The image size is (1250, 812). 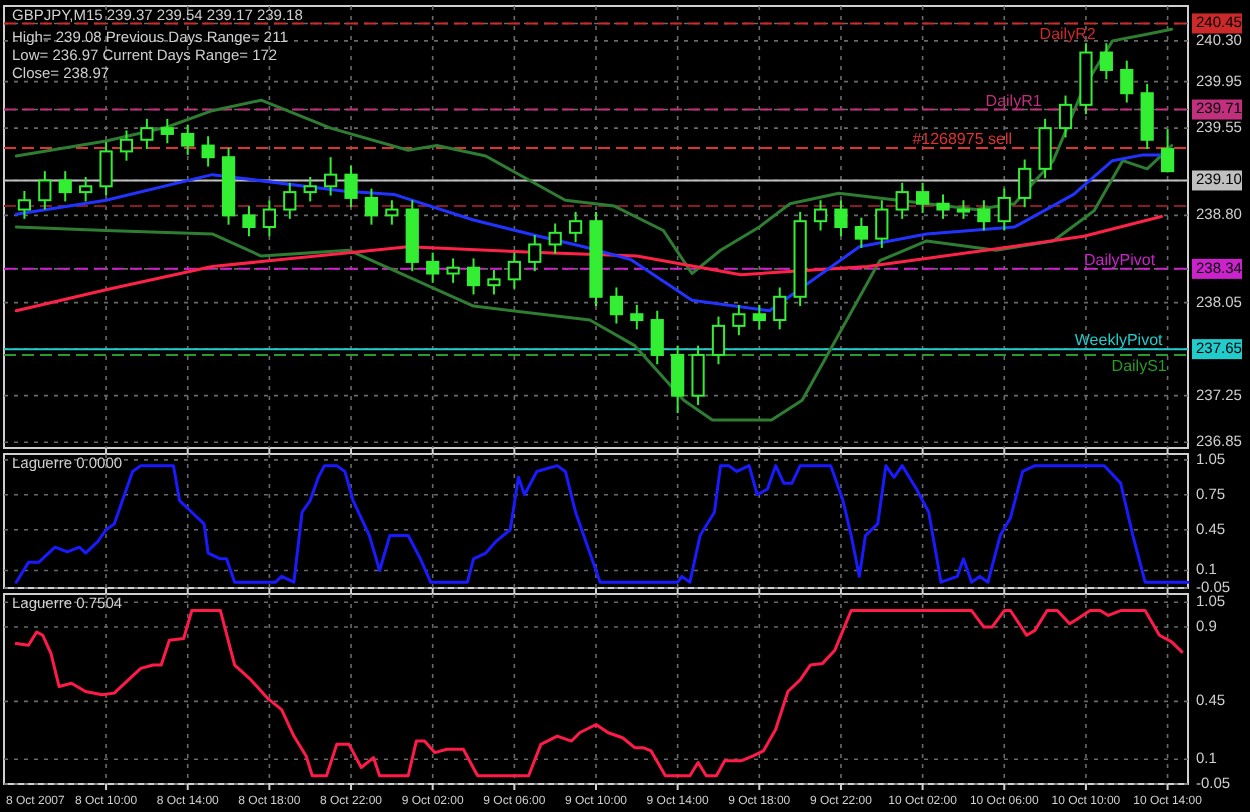 What do you see at coordinates (1120, 259) in the screenshot?
I see `ref-line-label: DailyPivot` at bounding box center [1120, 259].